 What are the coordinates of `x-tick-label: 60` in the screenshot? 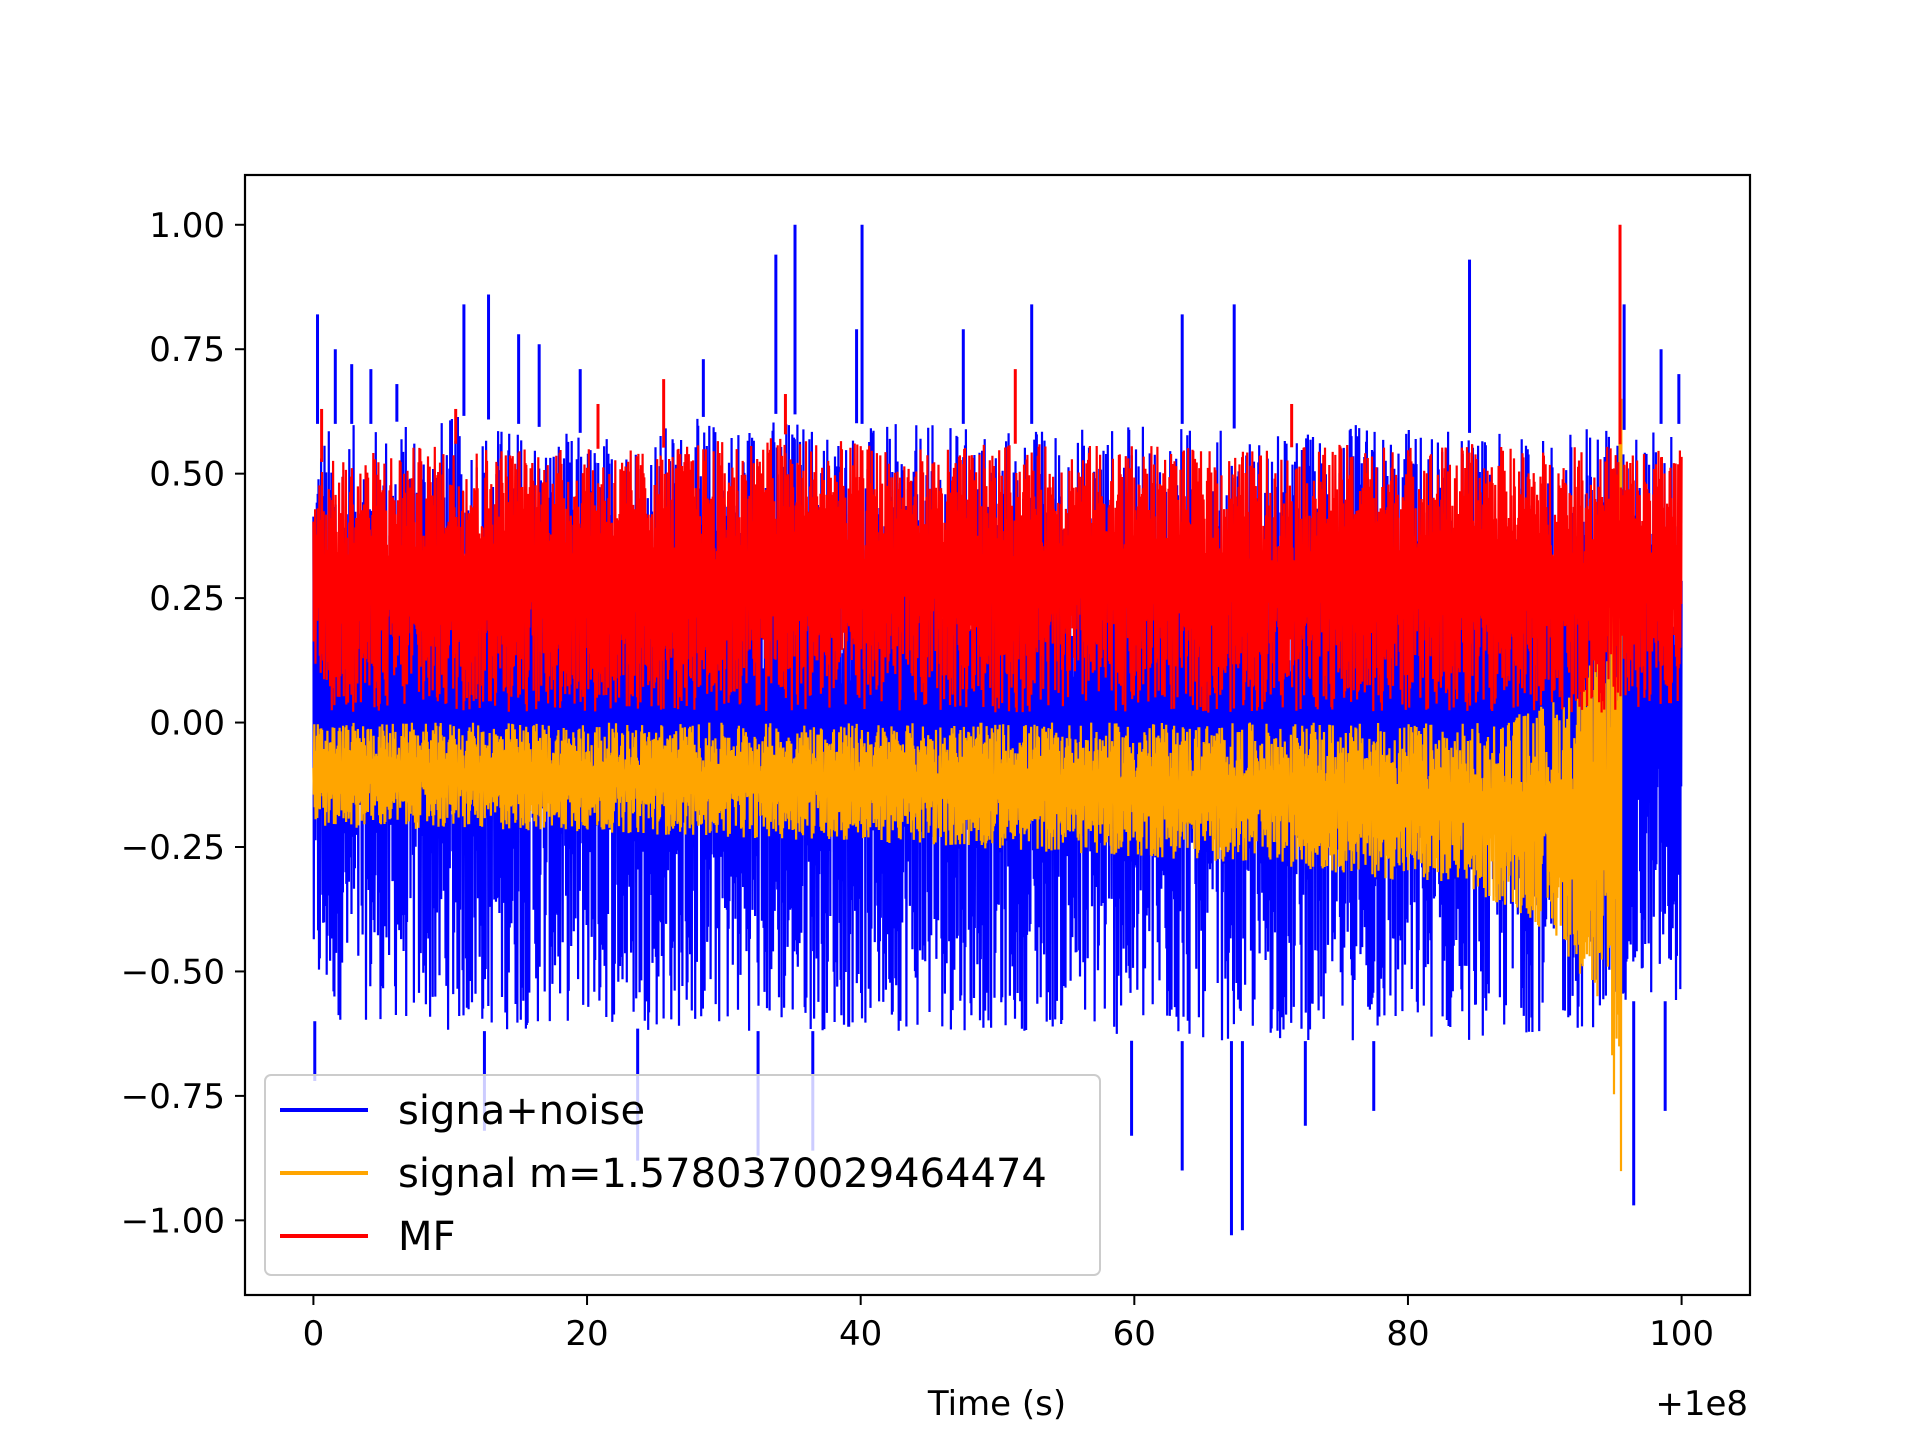 It's located at (1134, 1334).